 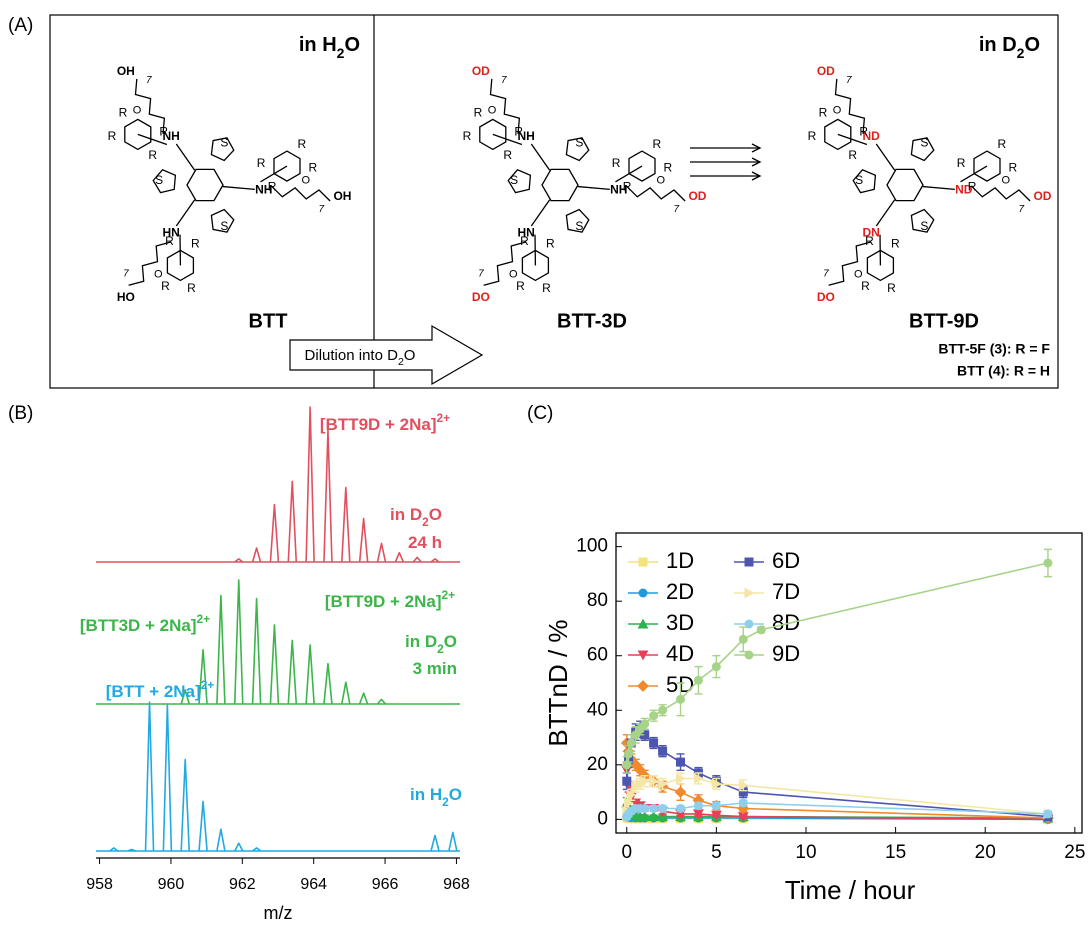 What do you see at coordinates (944, 321) in the screenshot?
I see `structure-name: BTT-9D` at bounding box center [944, 321].